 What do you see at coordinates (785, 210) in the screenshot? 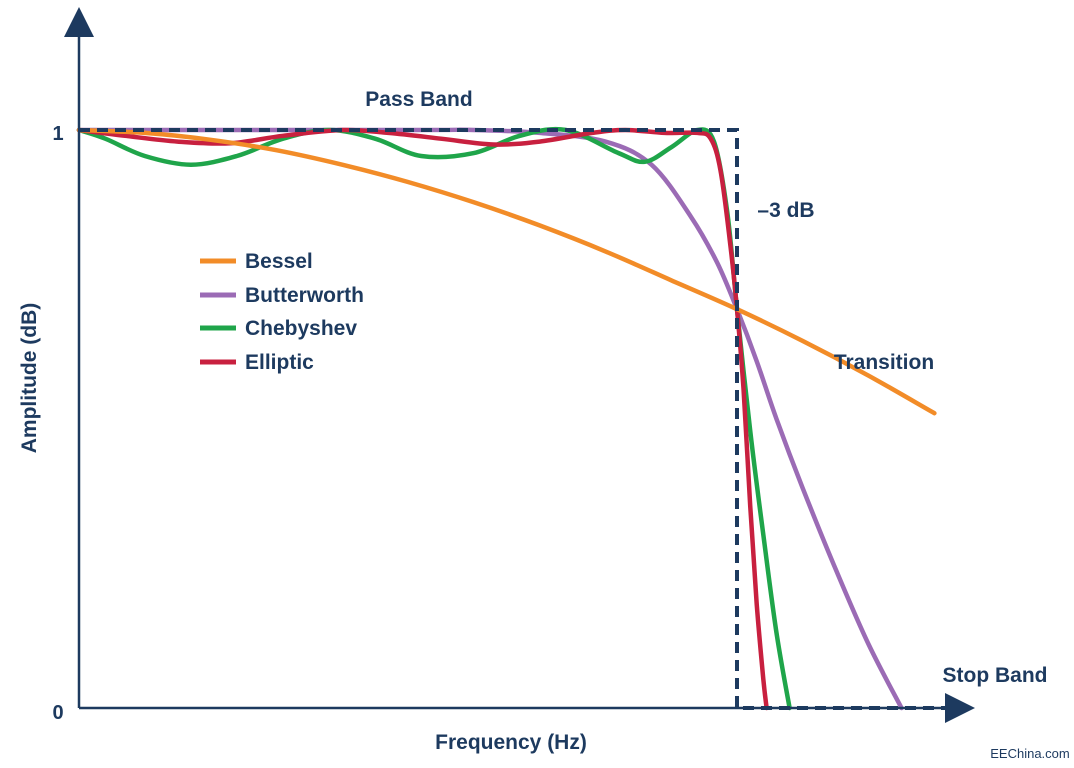
I see `minus-3db-label: –3 dB` at bounding box center [785, 210].